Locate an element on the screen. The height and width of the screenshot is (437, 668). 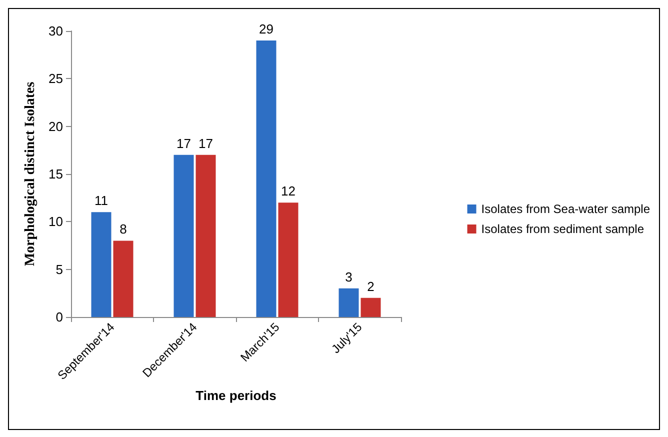
data-label: 29 is located at coordinates (266, 29).